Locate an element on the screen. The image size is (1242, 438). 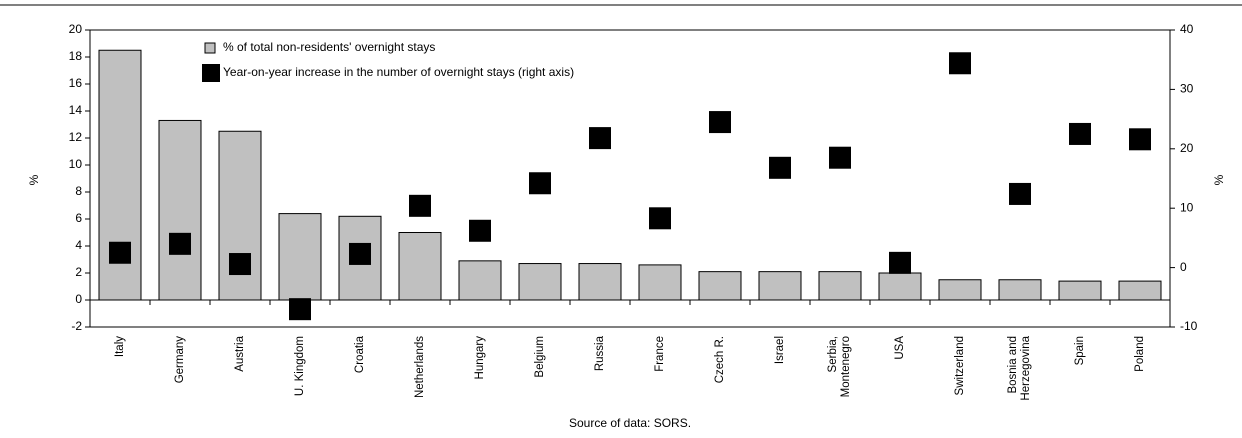
x-tick-label: Serbia, Montenegro is located at coordinates (839, 367).